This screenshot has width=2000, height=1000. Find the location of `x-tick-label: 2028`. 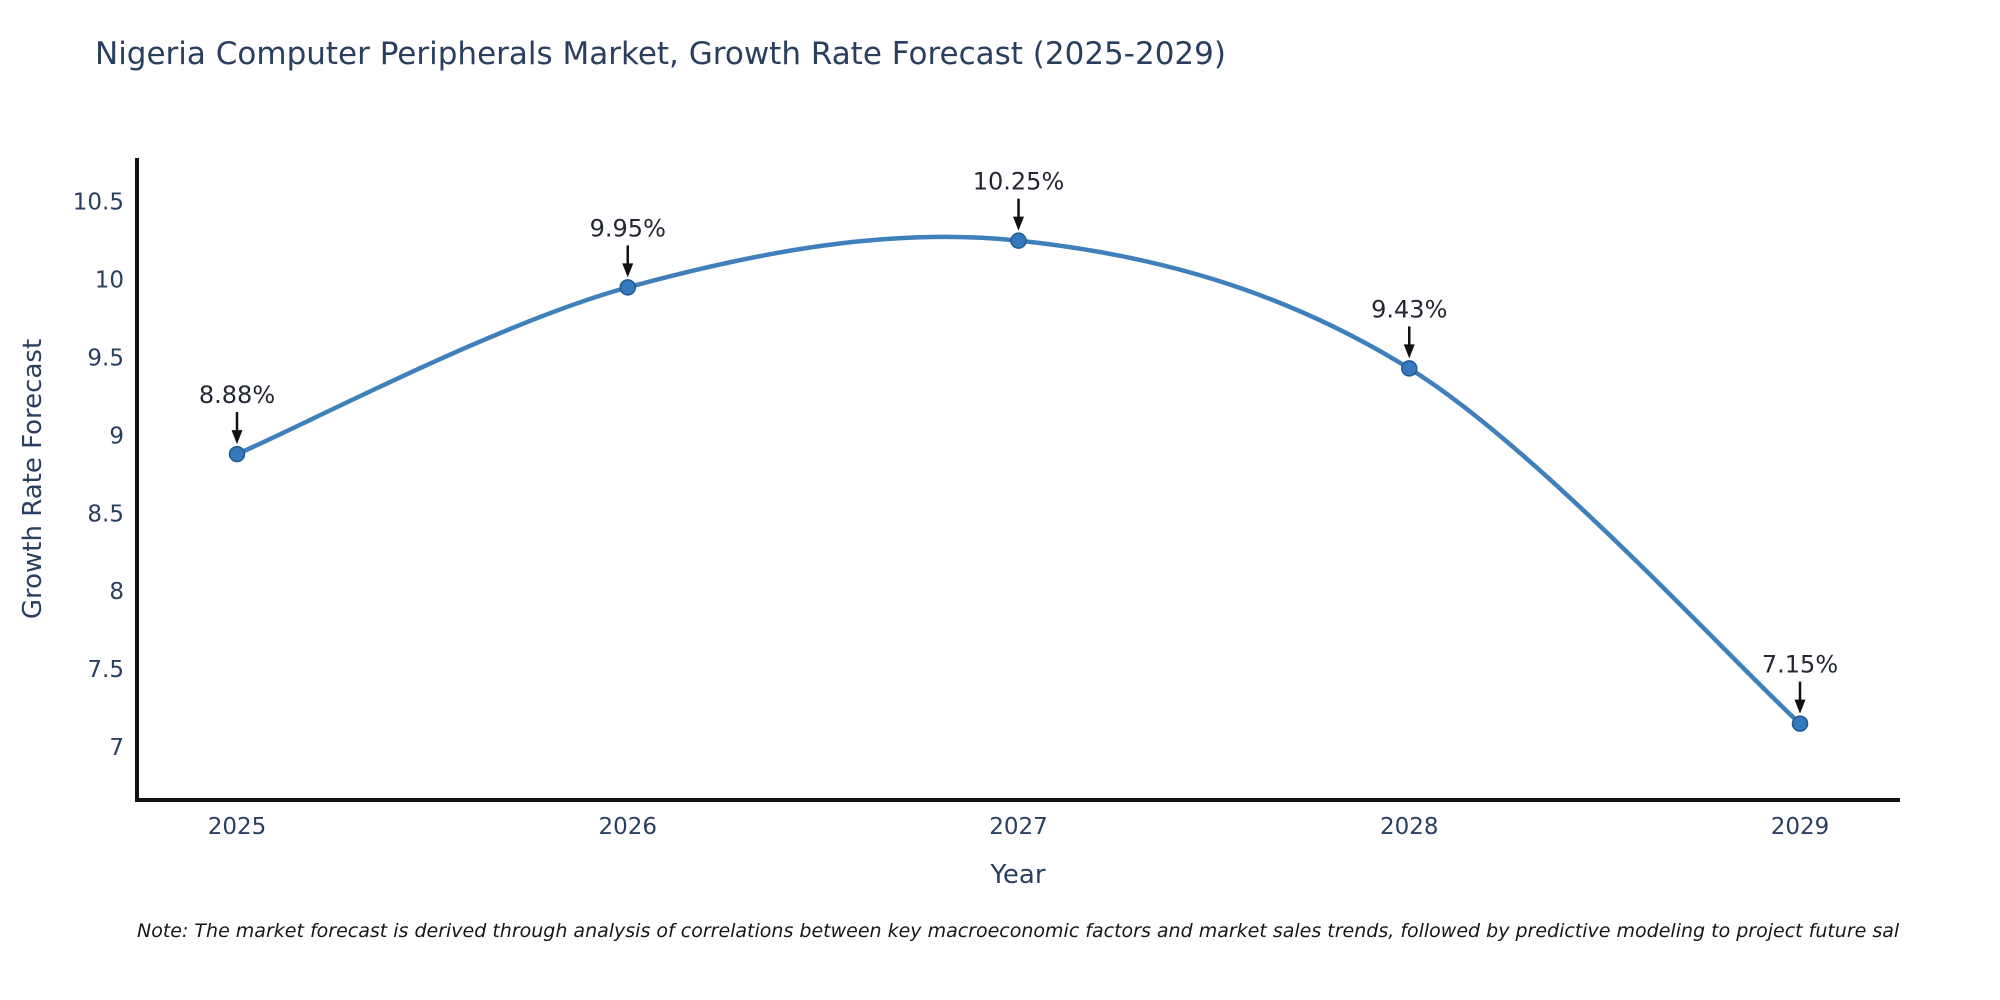

x-tick-label: 2028 is located at coordinates (1409, 827).